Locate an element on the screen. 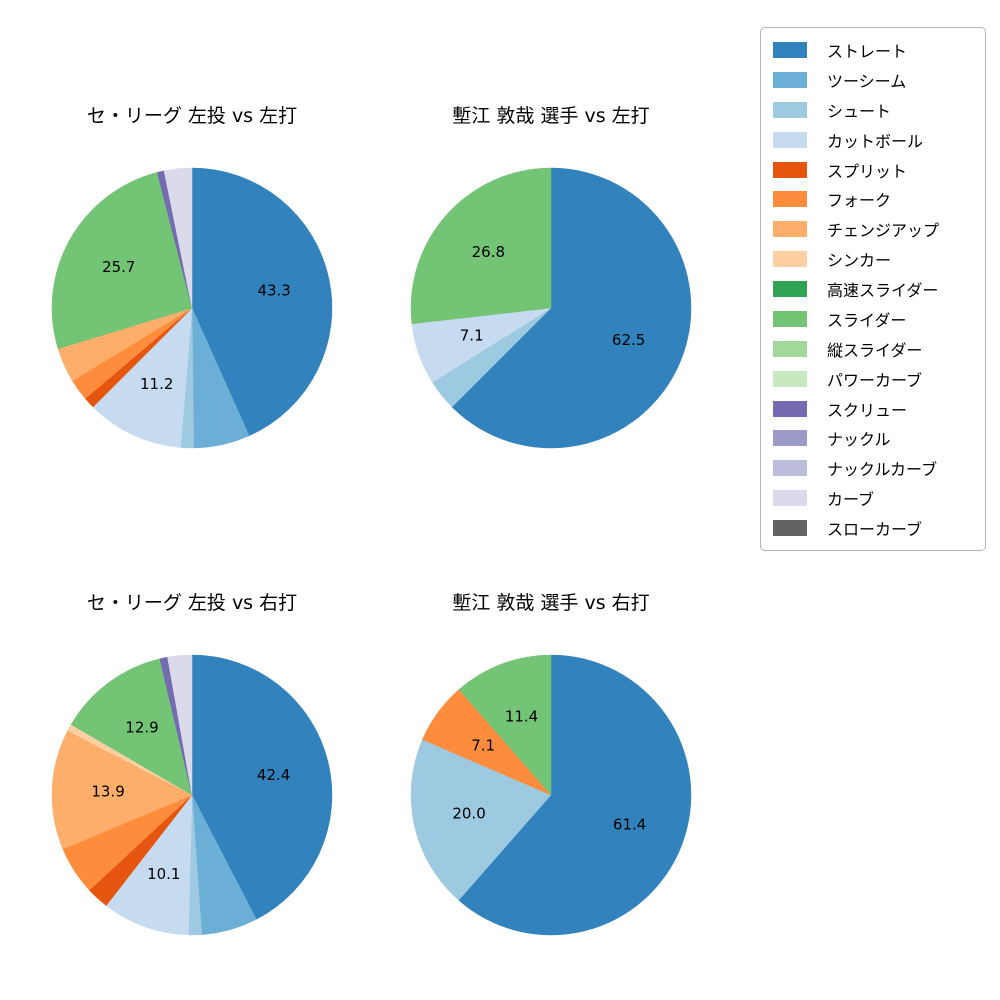 Image resolution: width=1000 pixels, height=1000 pixels. legend-label: フォーク is located at coordinates (859, 201).